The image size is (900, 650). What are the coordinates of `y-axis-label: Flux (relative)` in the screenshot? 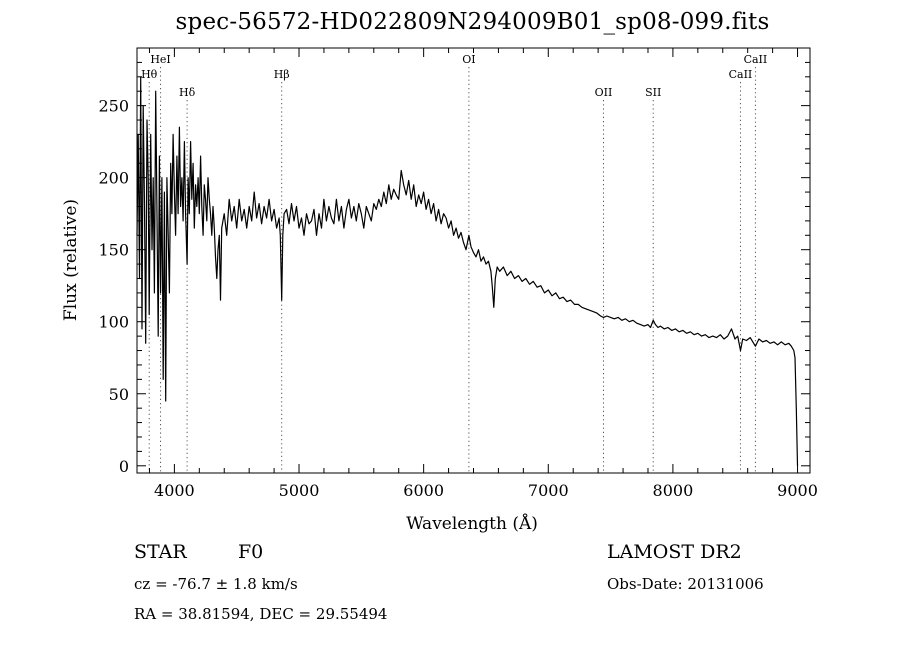 It's located at (71, 260).